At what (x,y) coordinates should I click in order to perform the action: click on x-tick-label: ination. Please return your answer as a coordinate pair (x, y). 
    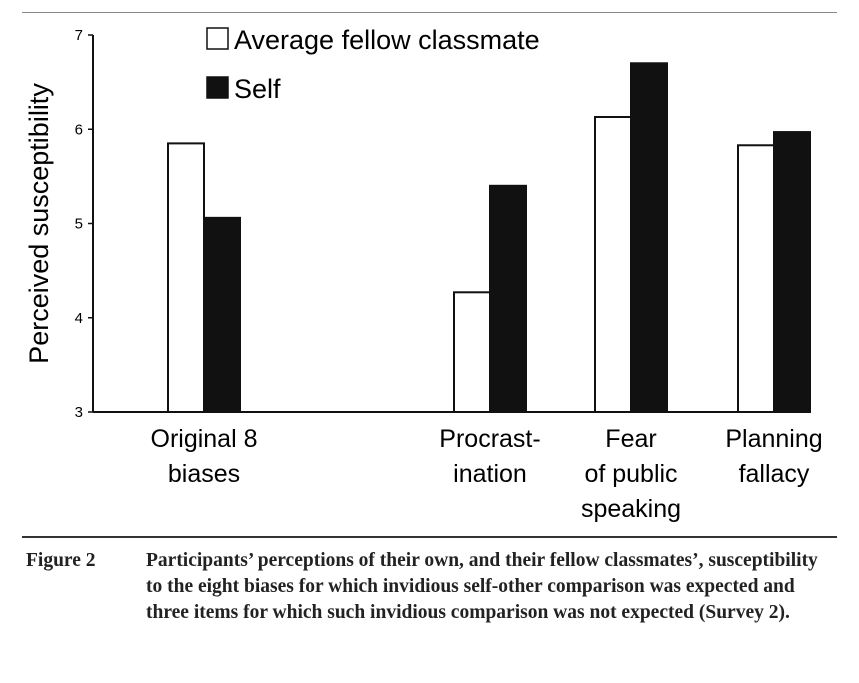
    Looking at the image, I should click on (490, 474).